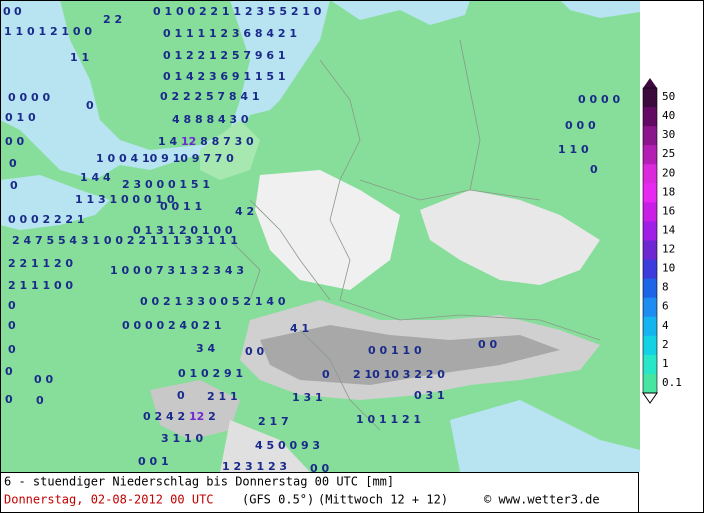 Image resolution: width=704 pixels, height=513 pixels. Describe the element at coordinates (46, 219) in the screenshot. I see `precip-label: 0 0 0 2 2 2 1` at that location.